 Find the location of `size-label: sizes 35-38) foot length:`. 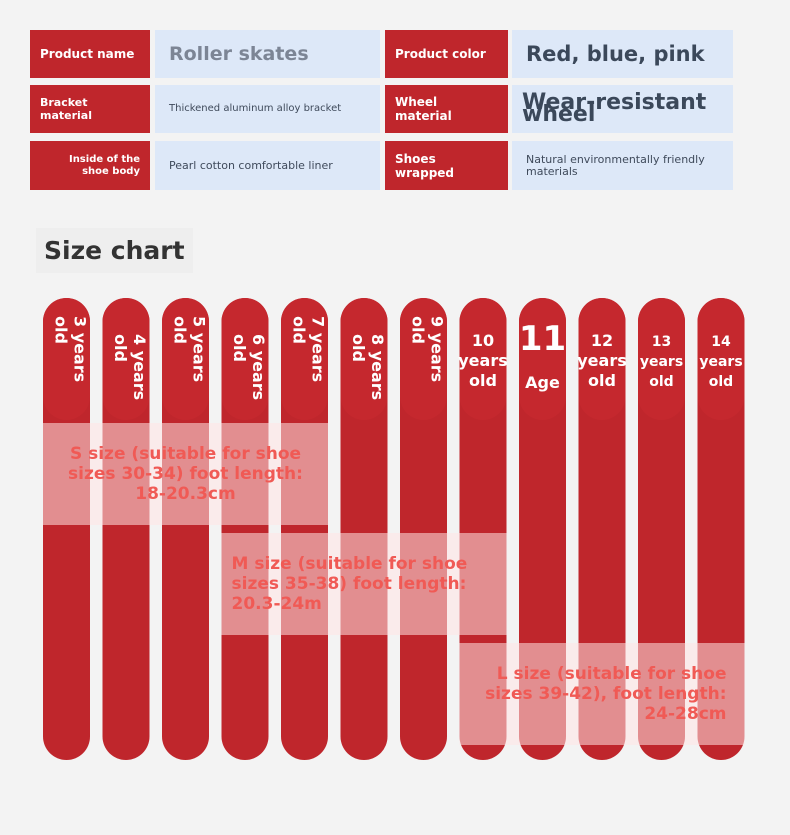

size-label: sizes 35-38) foot length: is located at coordinates (349, 584).